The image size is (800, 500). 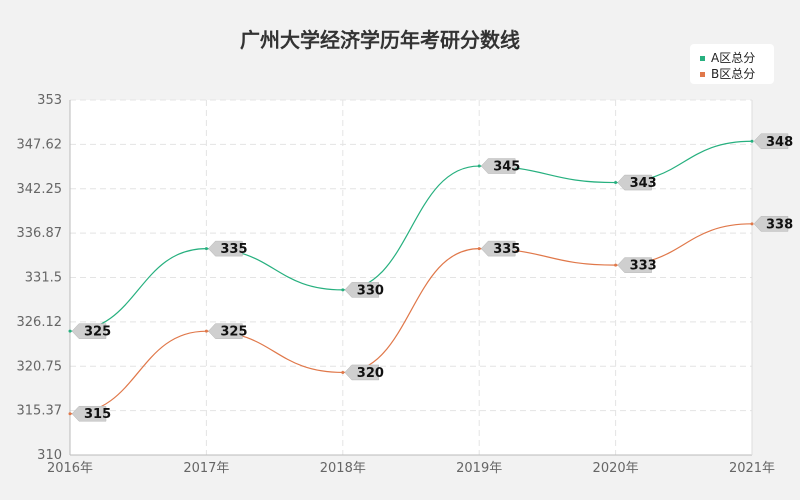 What do you see at coordinates (733, 74) in the screenshot?
I see `legend-label: B区总分` at bounding box center [733, 74].